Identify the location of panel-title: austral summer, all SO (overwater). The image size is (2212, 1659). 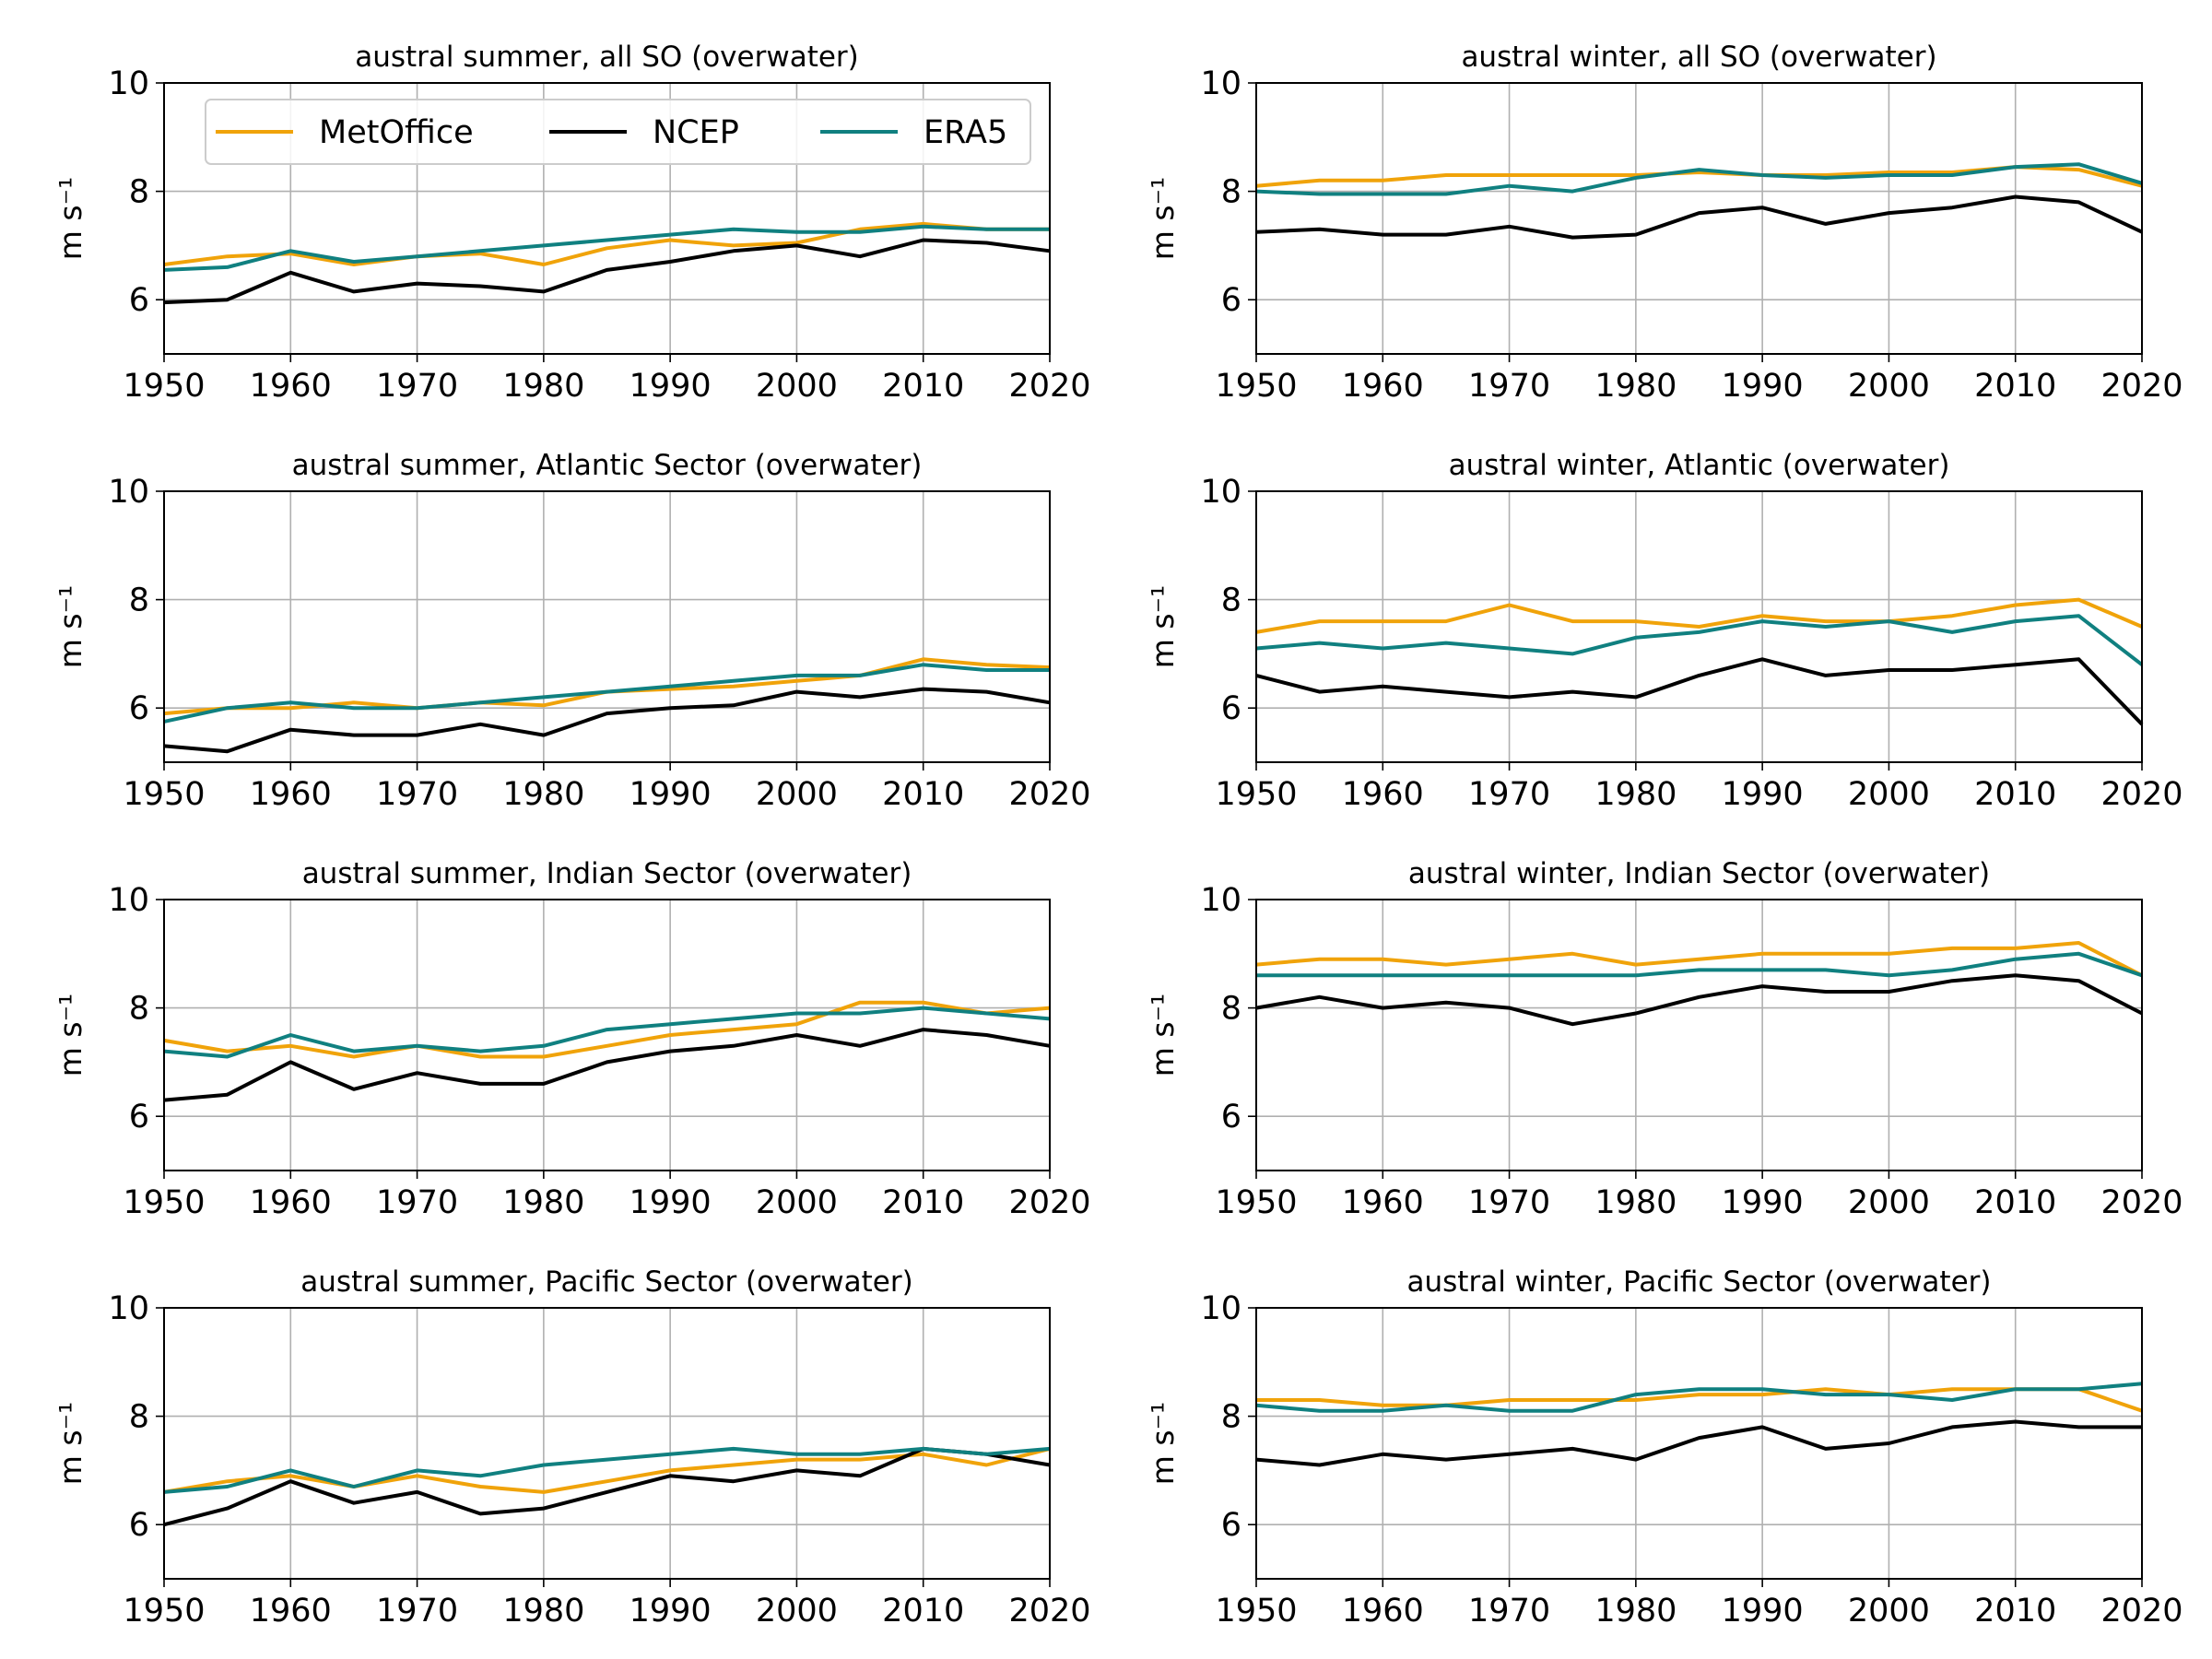
(607, 57).